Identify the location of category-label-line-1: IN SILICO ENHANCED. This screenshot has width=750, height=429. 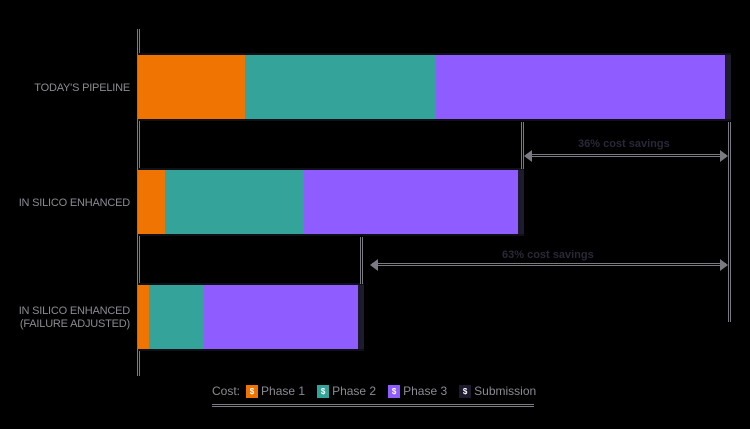
(74, 311).